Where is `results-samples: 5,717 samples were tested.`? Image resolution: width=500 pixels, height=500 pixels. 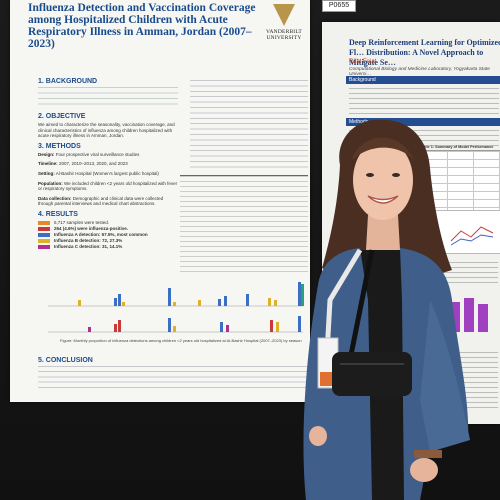
results-samples: 5,717 samples were tested. is located at coordinates (108, 223).